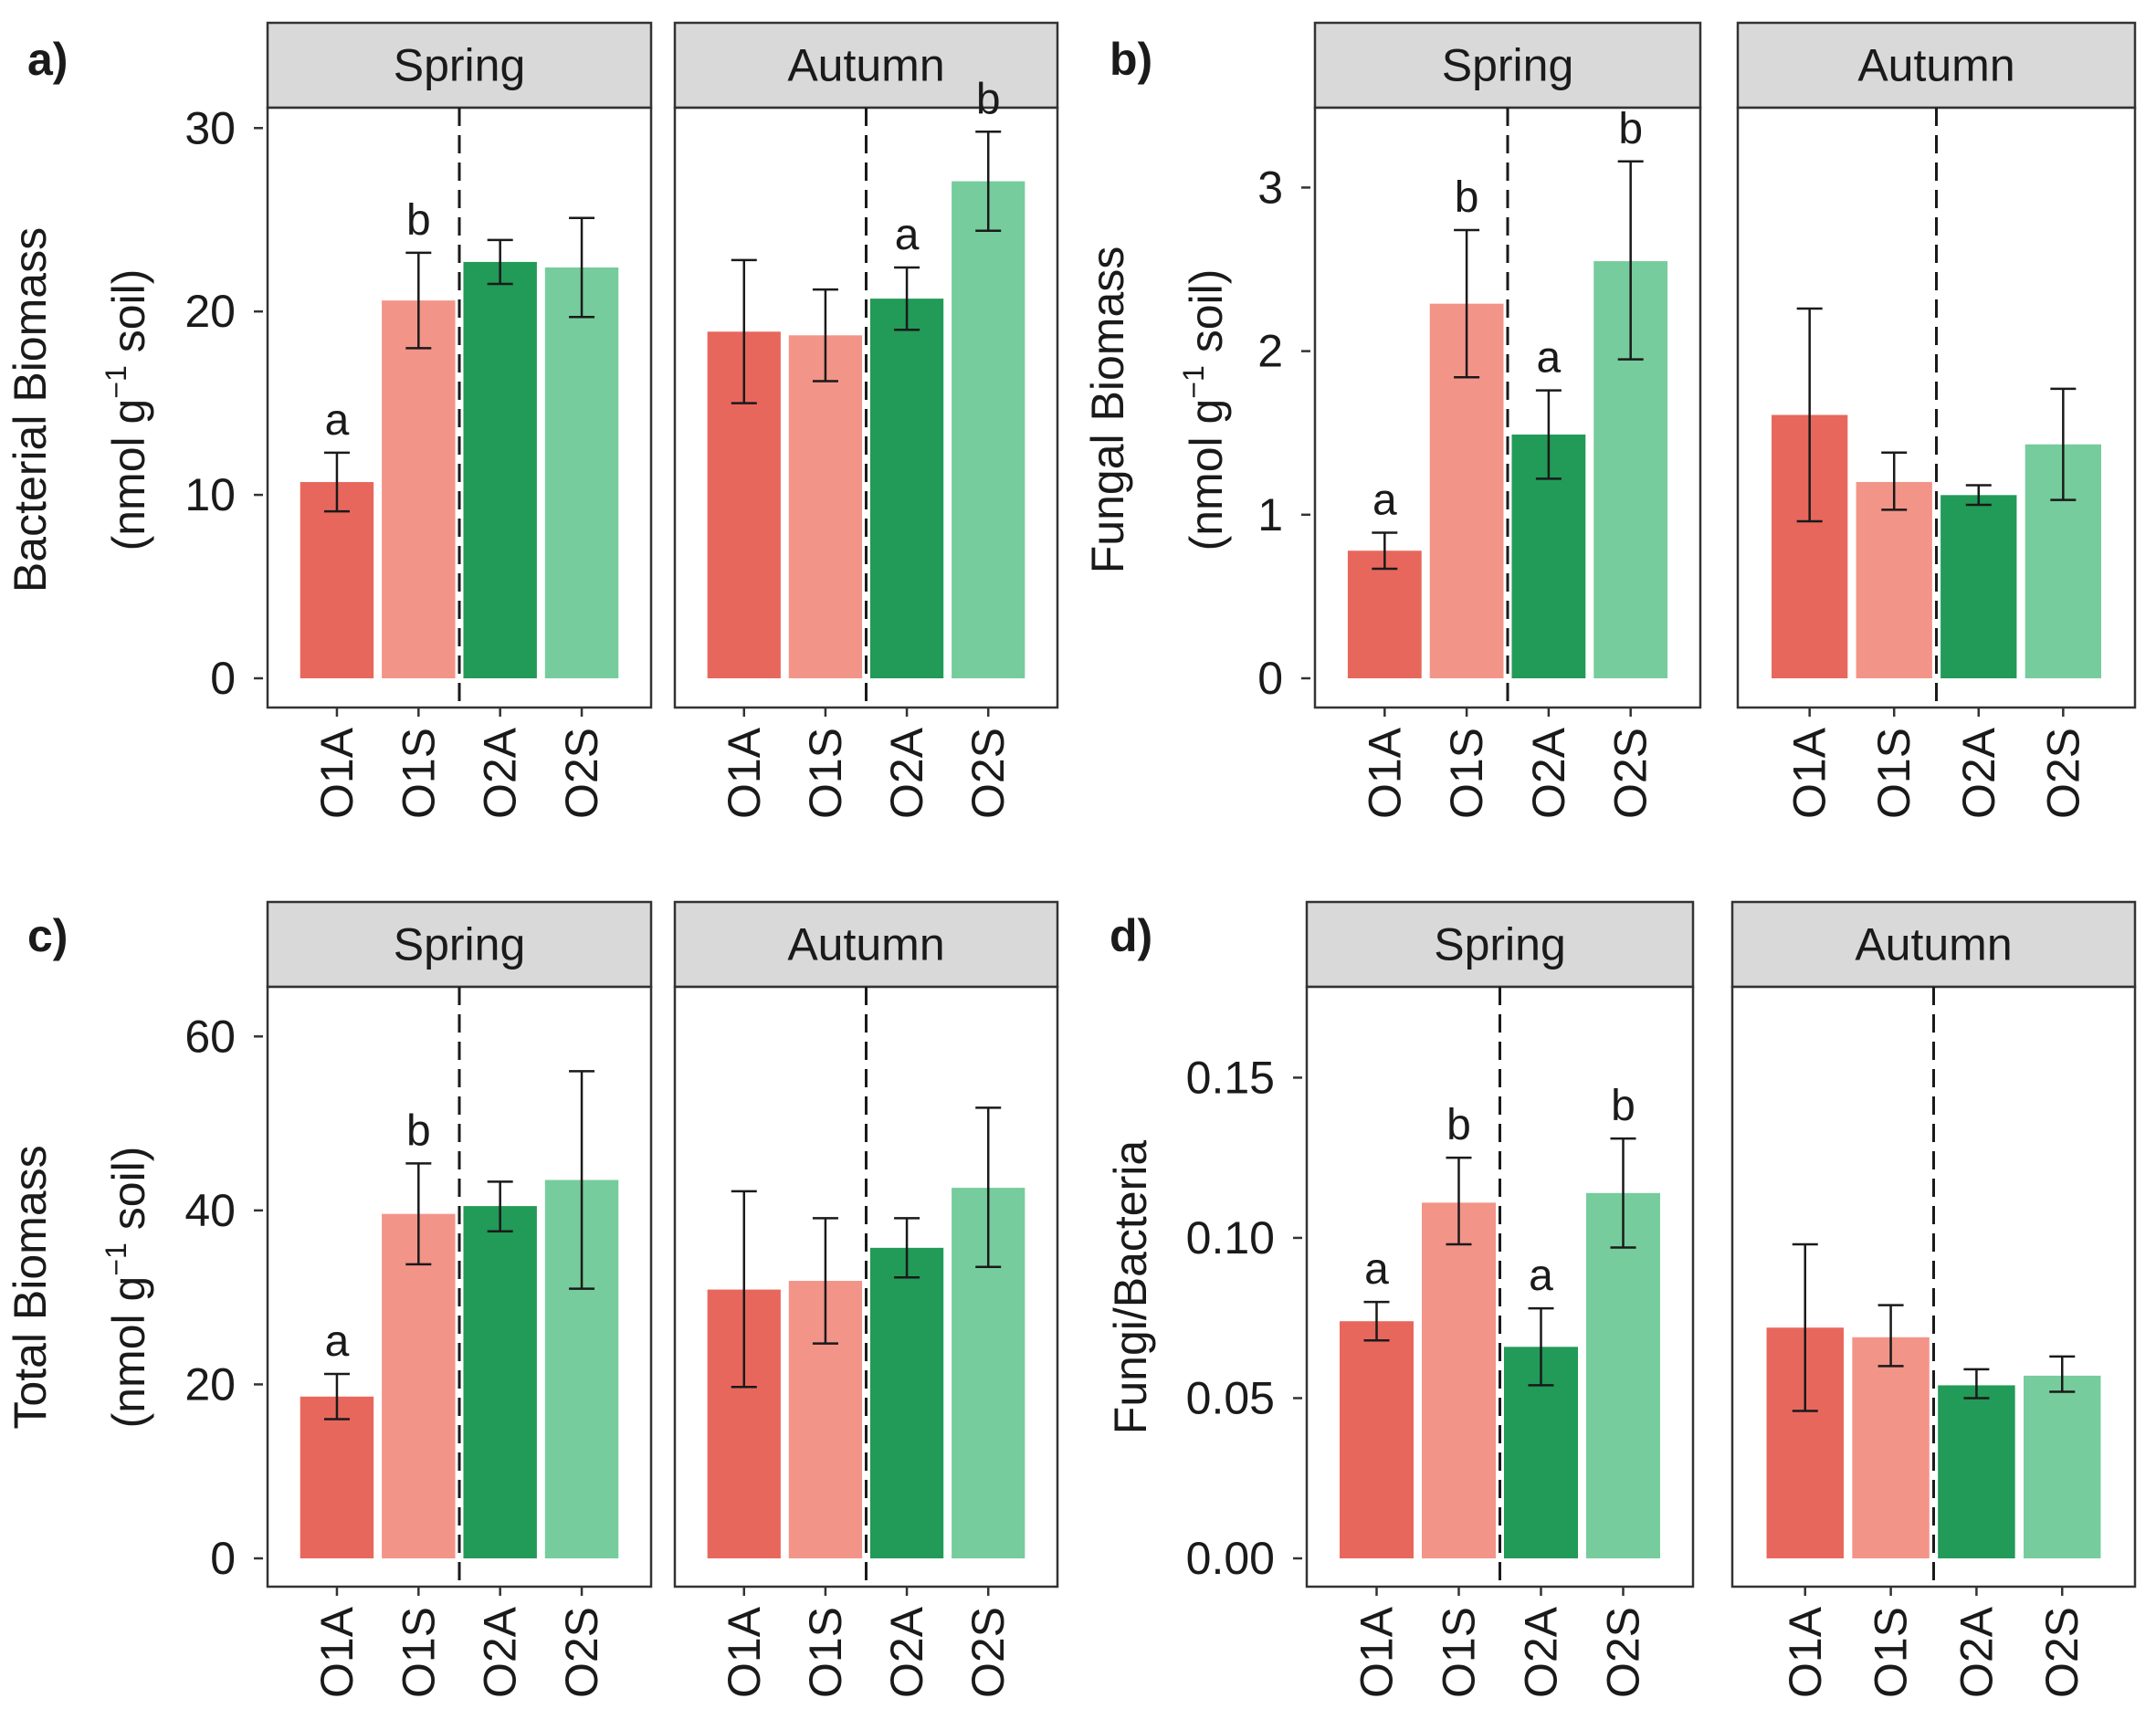  Describe the element at coordinates (1130, 1287) in the screenshot. I see `y-axis-title: Fungi/Bacteria` at that location.